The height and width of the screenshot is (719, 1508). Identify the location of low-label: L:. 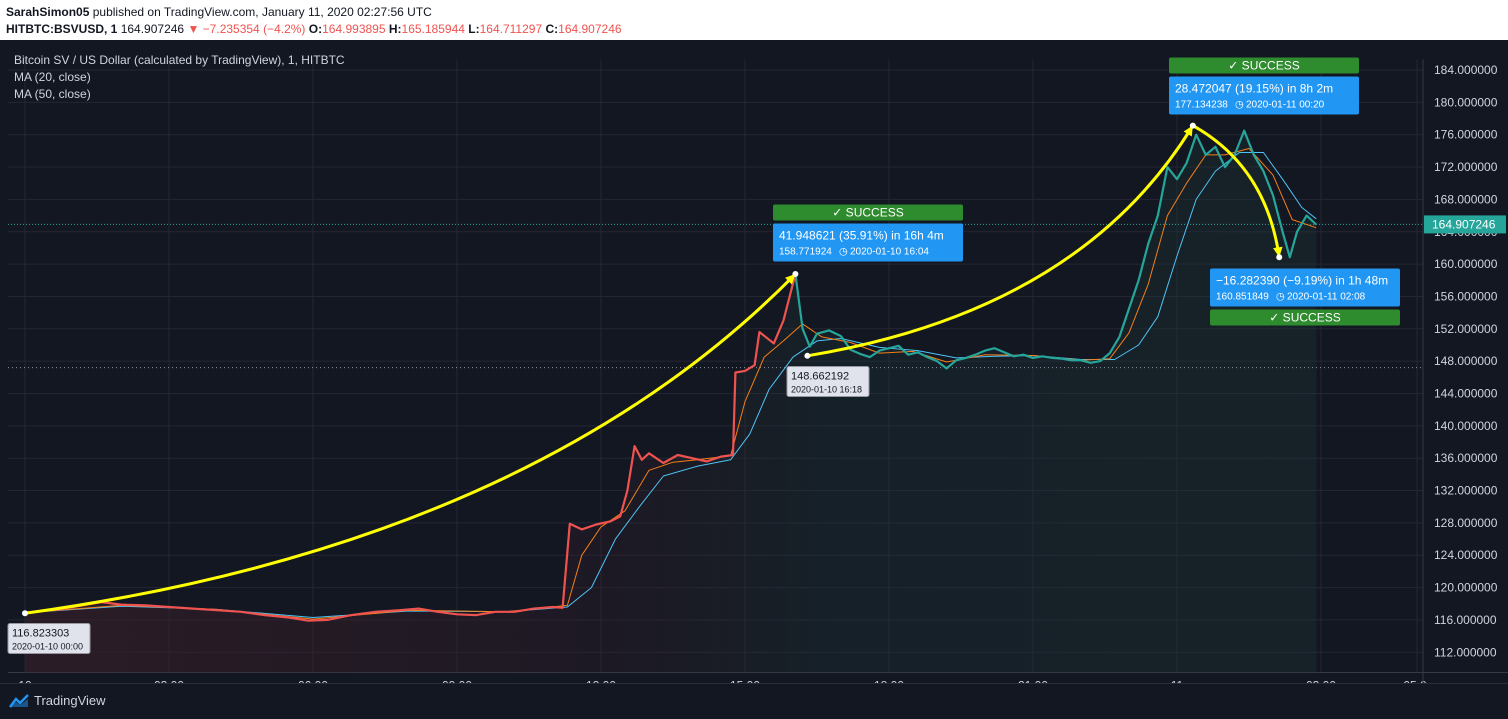
(474, 29).